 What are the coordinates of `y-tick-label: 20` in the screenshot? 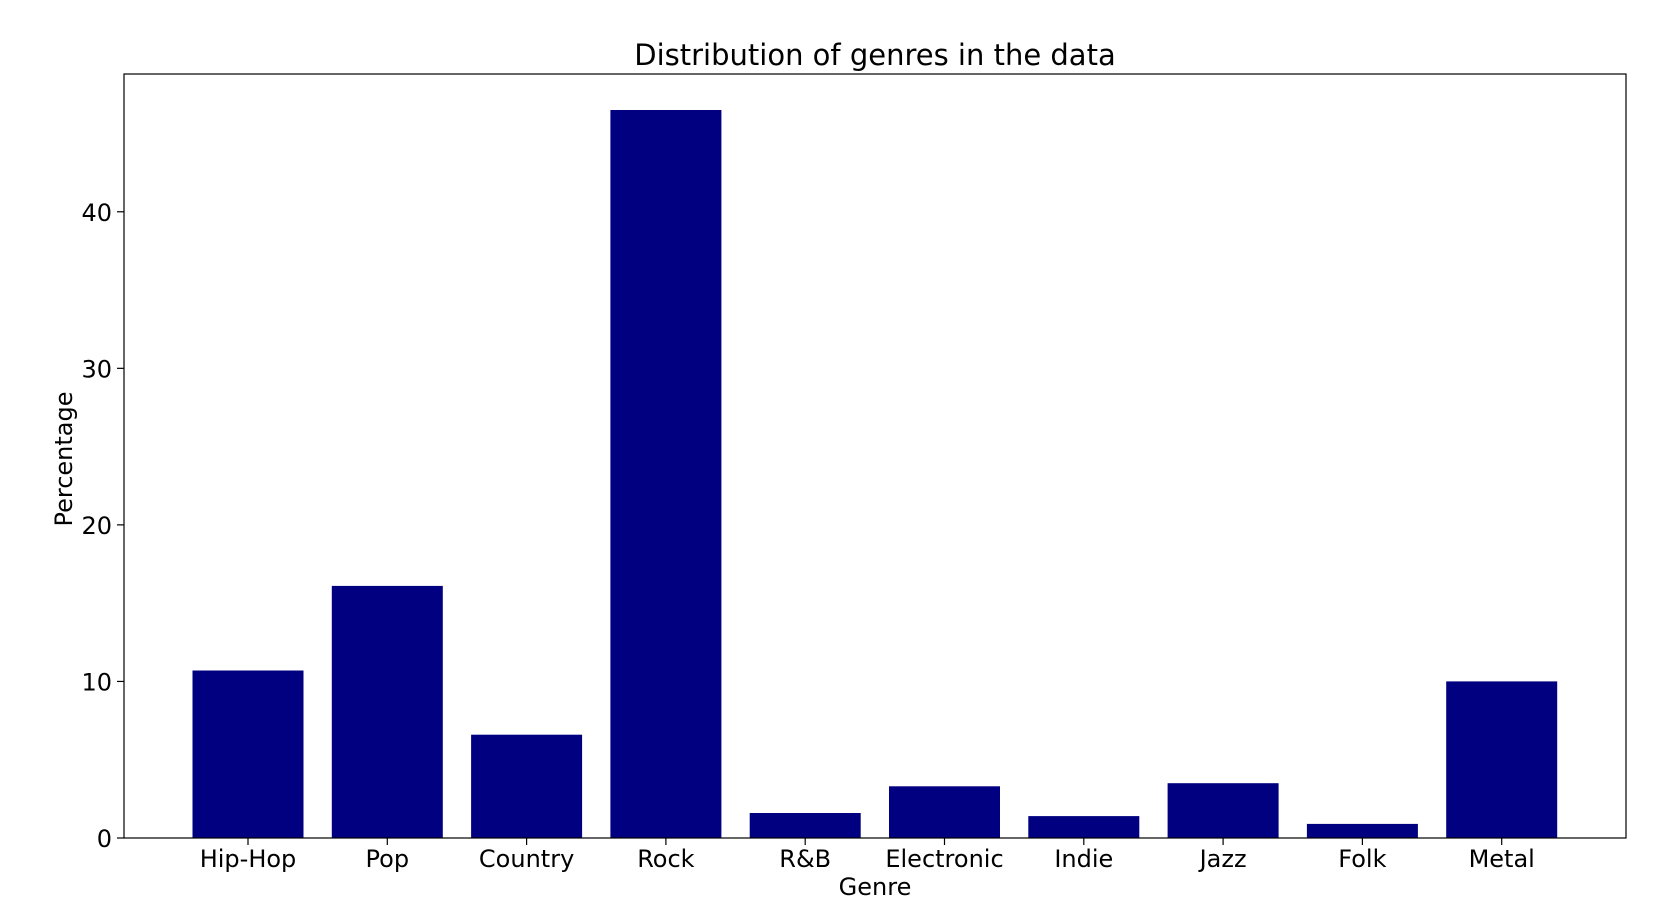 It's located at (96, 526).